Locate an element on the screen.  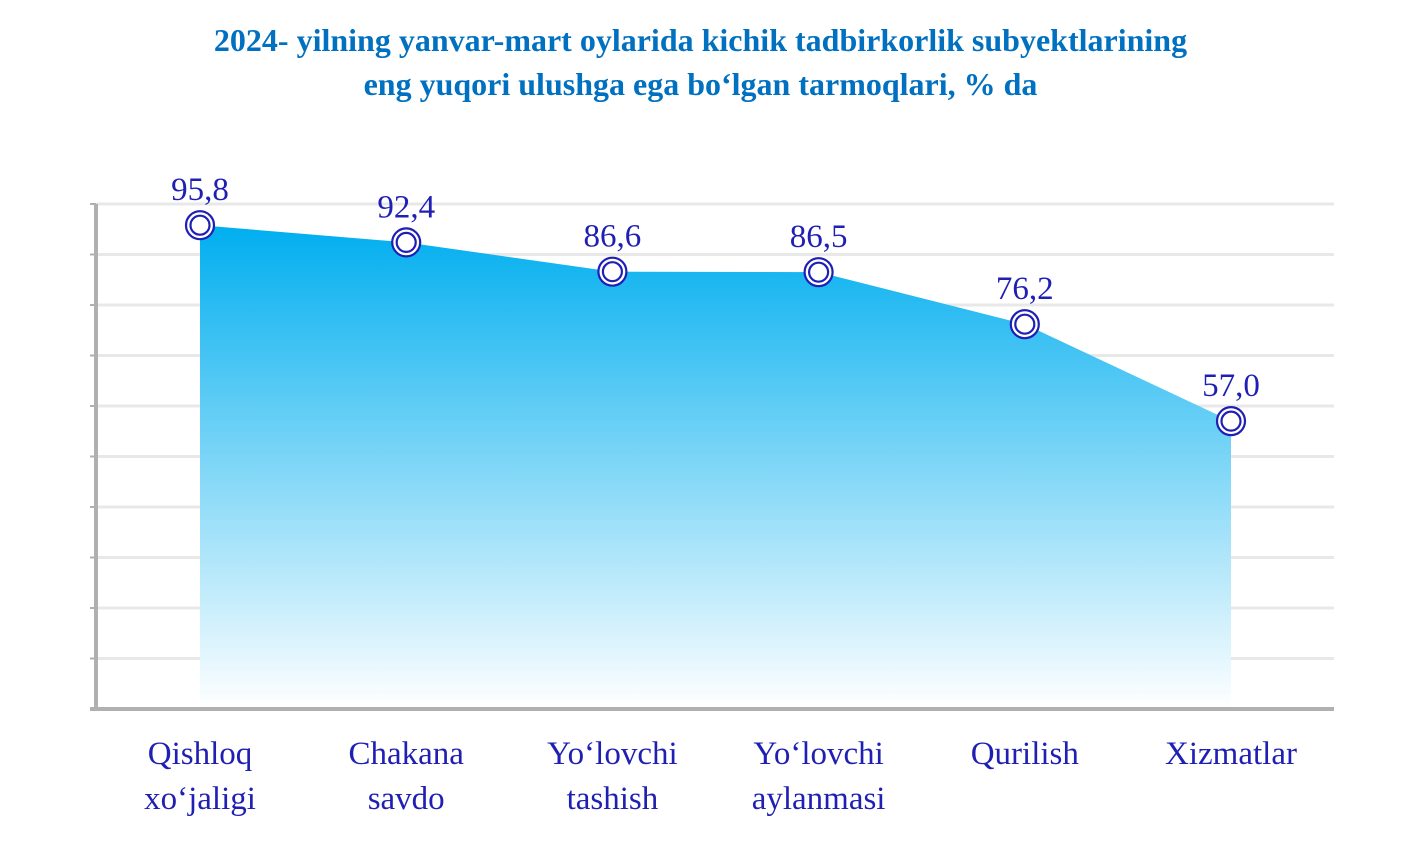
category-label: tashish is located at coordinates (613, 799).